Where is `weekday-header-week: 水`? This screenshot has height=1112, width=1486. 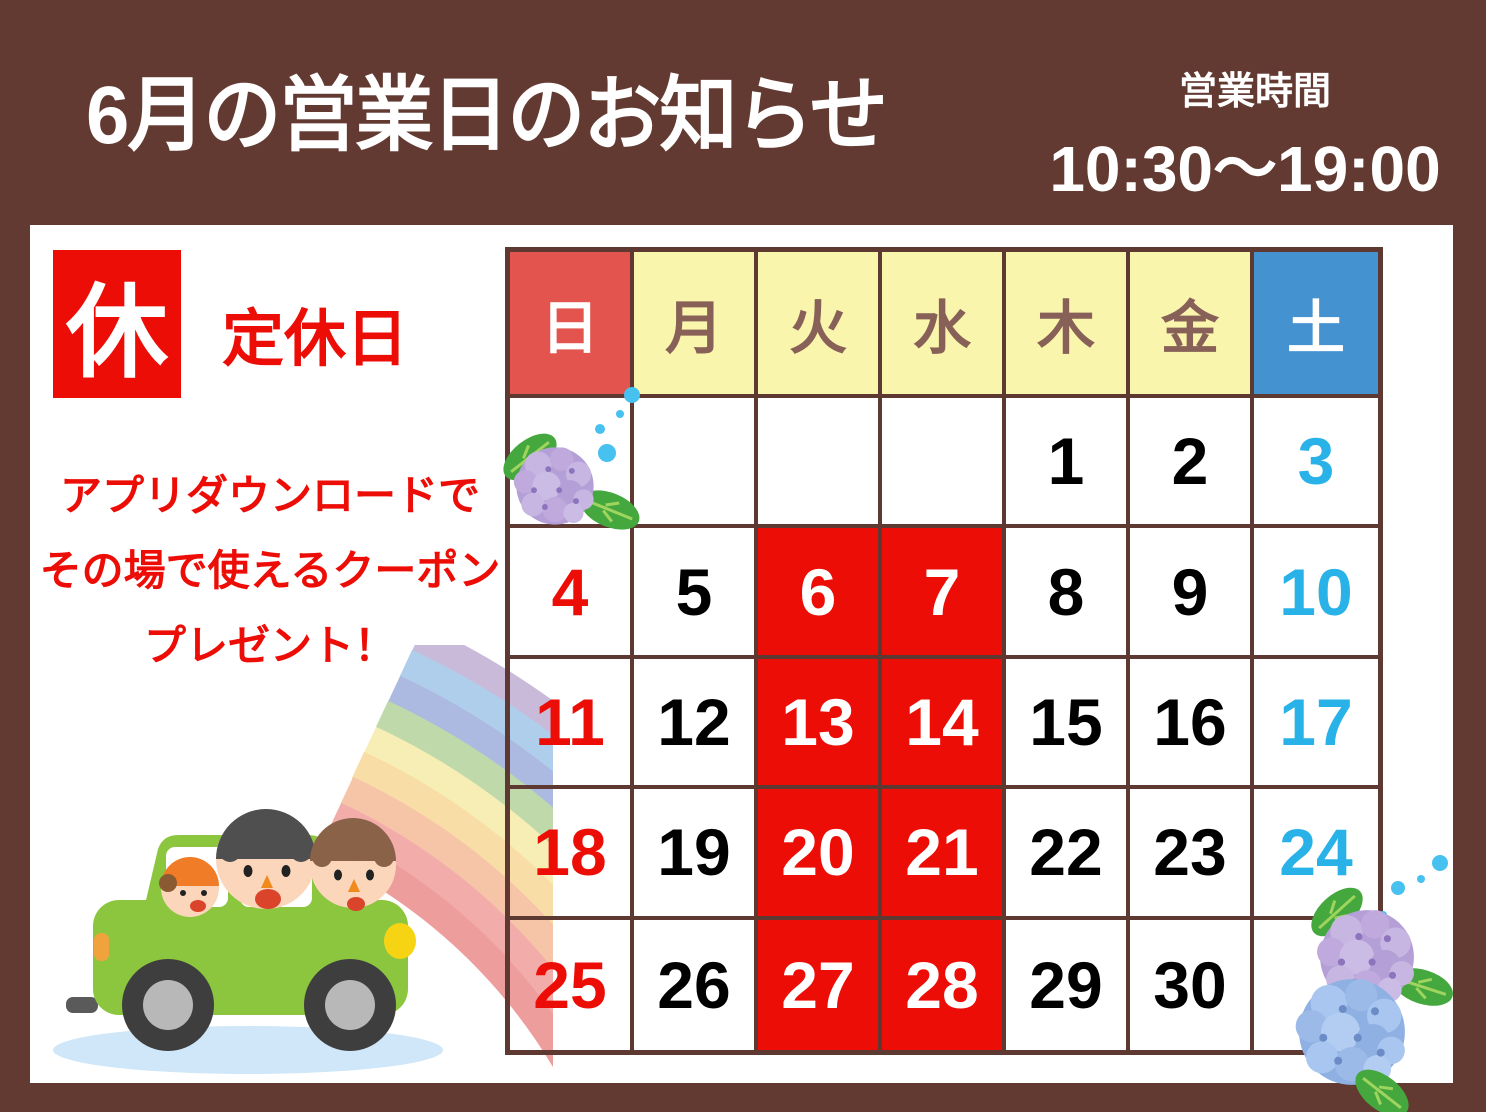
weekday-header-week: 水 is located at coordinates (944, 325).